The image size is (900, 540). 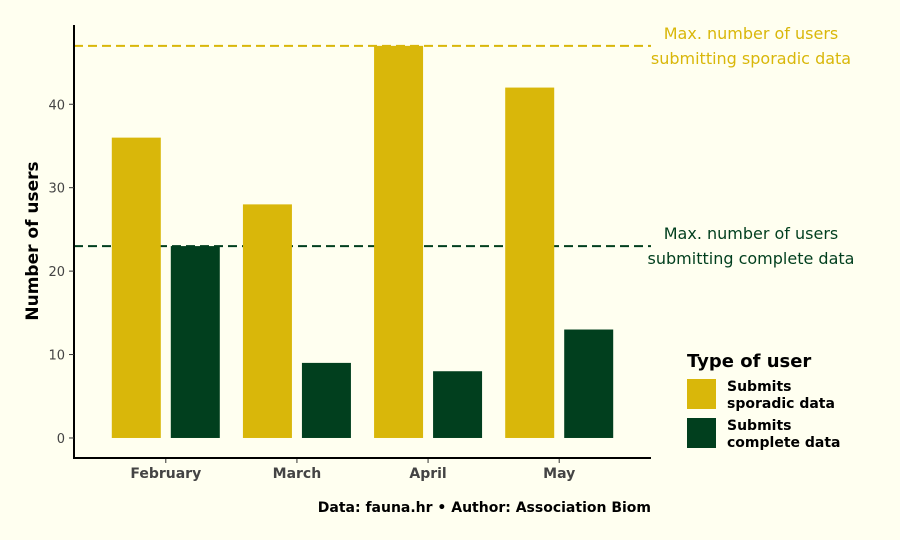 What do you see at coordinates (56, 189) in the screenshot?
I see `y-tick-label: 30` at bounding box center [56, 189].